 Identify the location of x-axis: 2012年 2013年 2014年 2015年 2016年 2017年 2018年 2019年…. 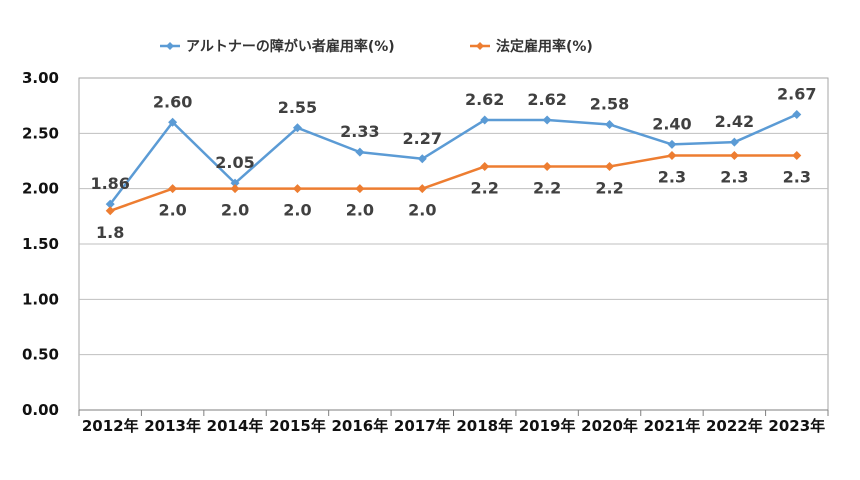
(453, 422).